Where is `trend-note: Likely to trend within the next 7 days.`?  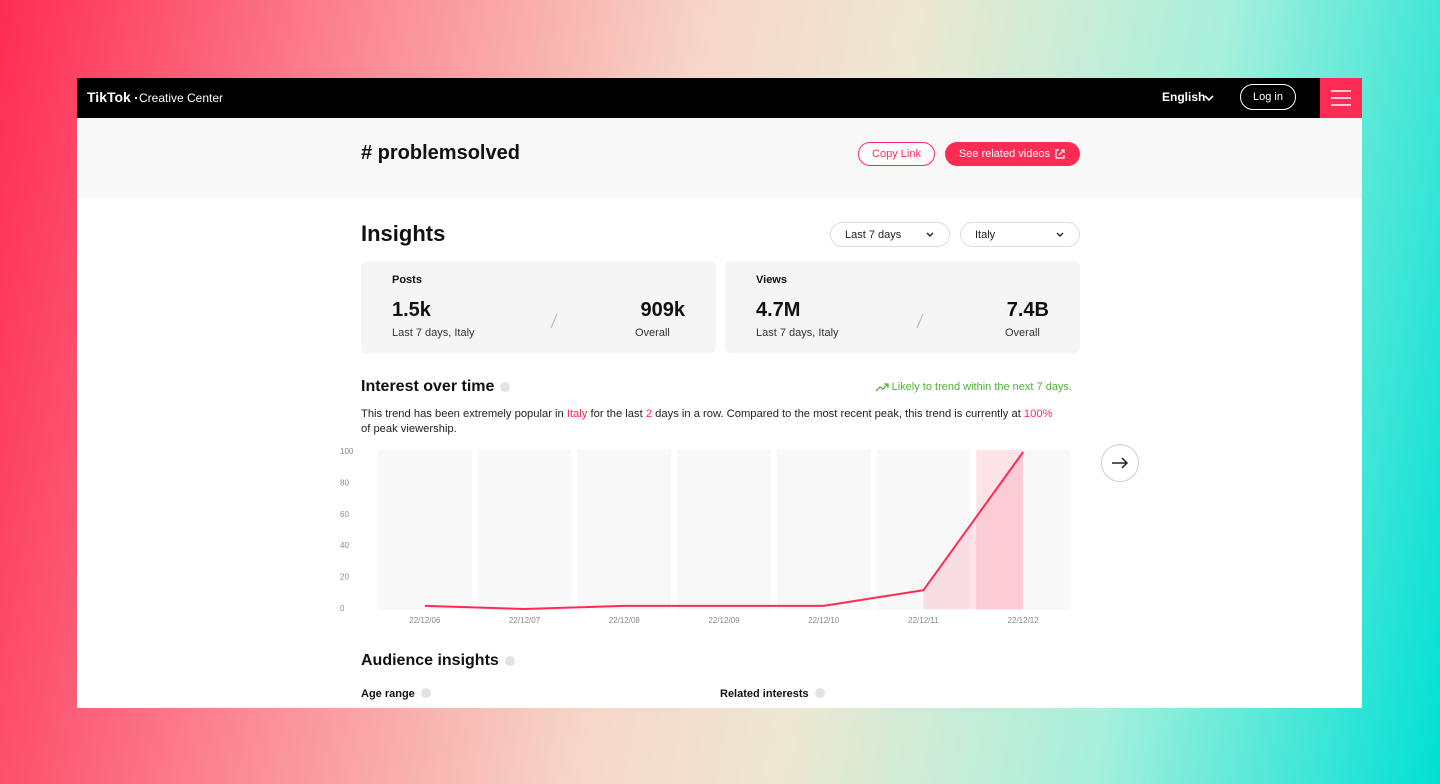 trend-note: Likely to trend within the next 7 days. is located at coordinates (973, 387).